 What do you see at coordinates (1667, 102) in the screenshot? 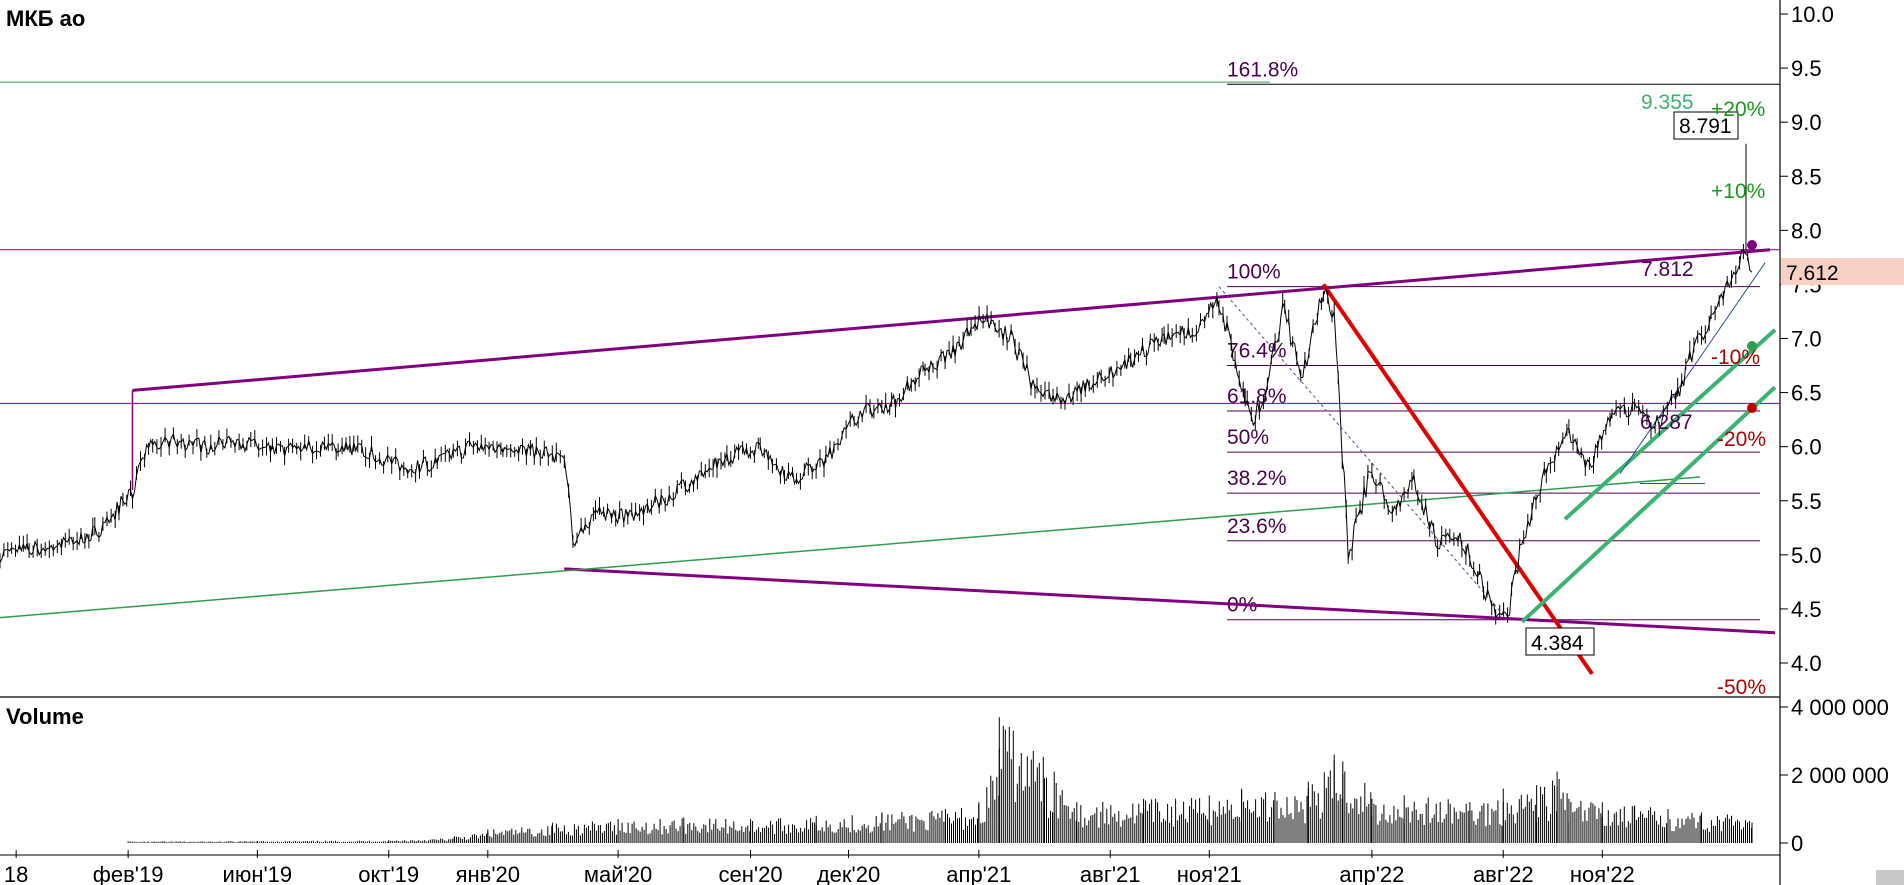
I see `high-price-label: 9.355` at bounding box center [1667, 102].